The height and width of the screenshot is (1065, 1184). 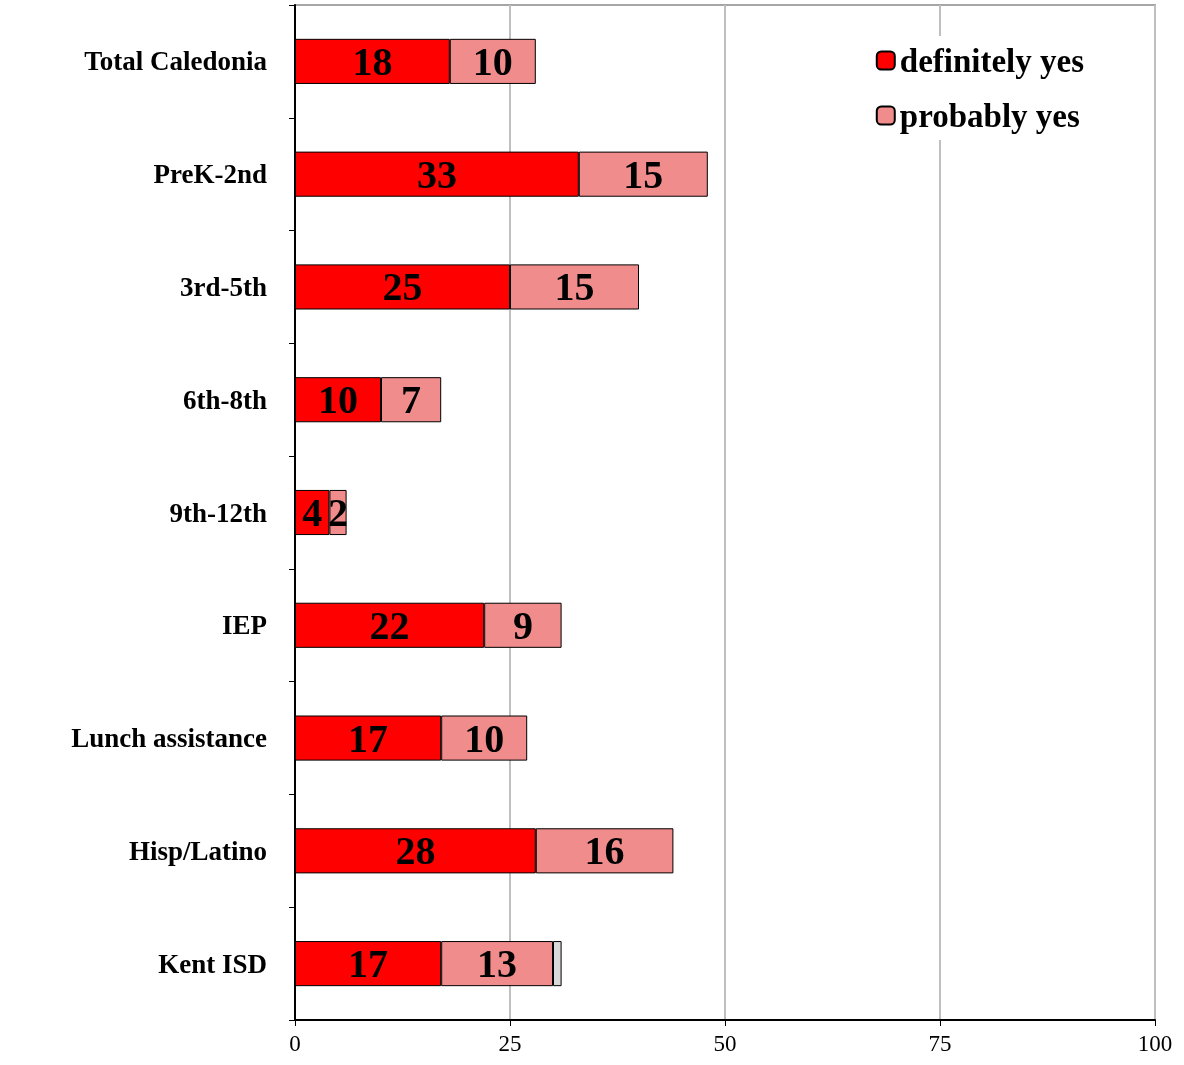 What do you see at coordinates (372, 61) in the screenshot?
I see `data-label: 18` at bounding box center [372, 61].